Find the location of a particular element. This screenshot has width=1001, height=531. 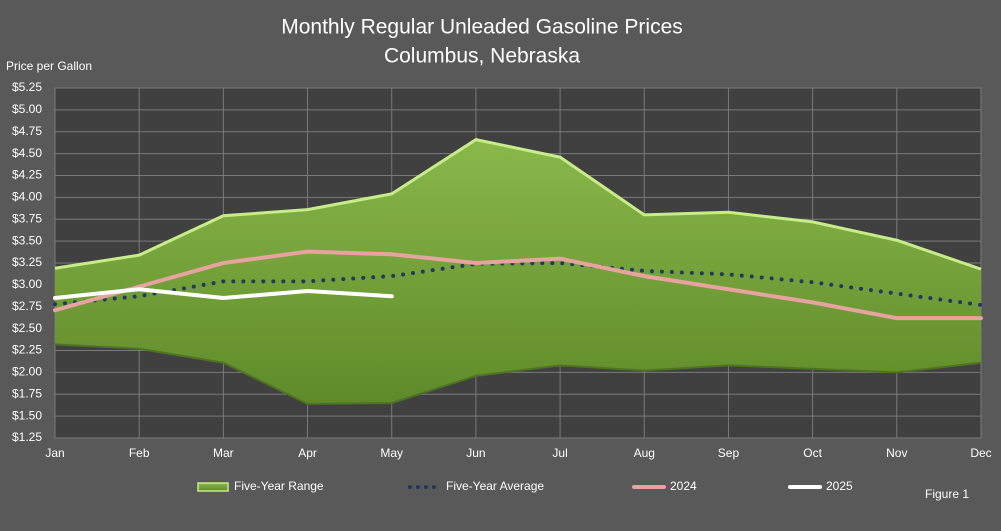

x-tick-label: Feb is located at coordinates (139, 453).